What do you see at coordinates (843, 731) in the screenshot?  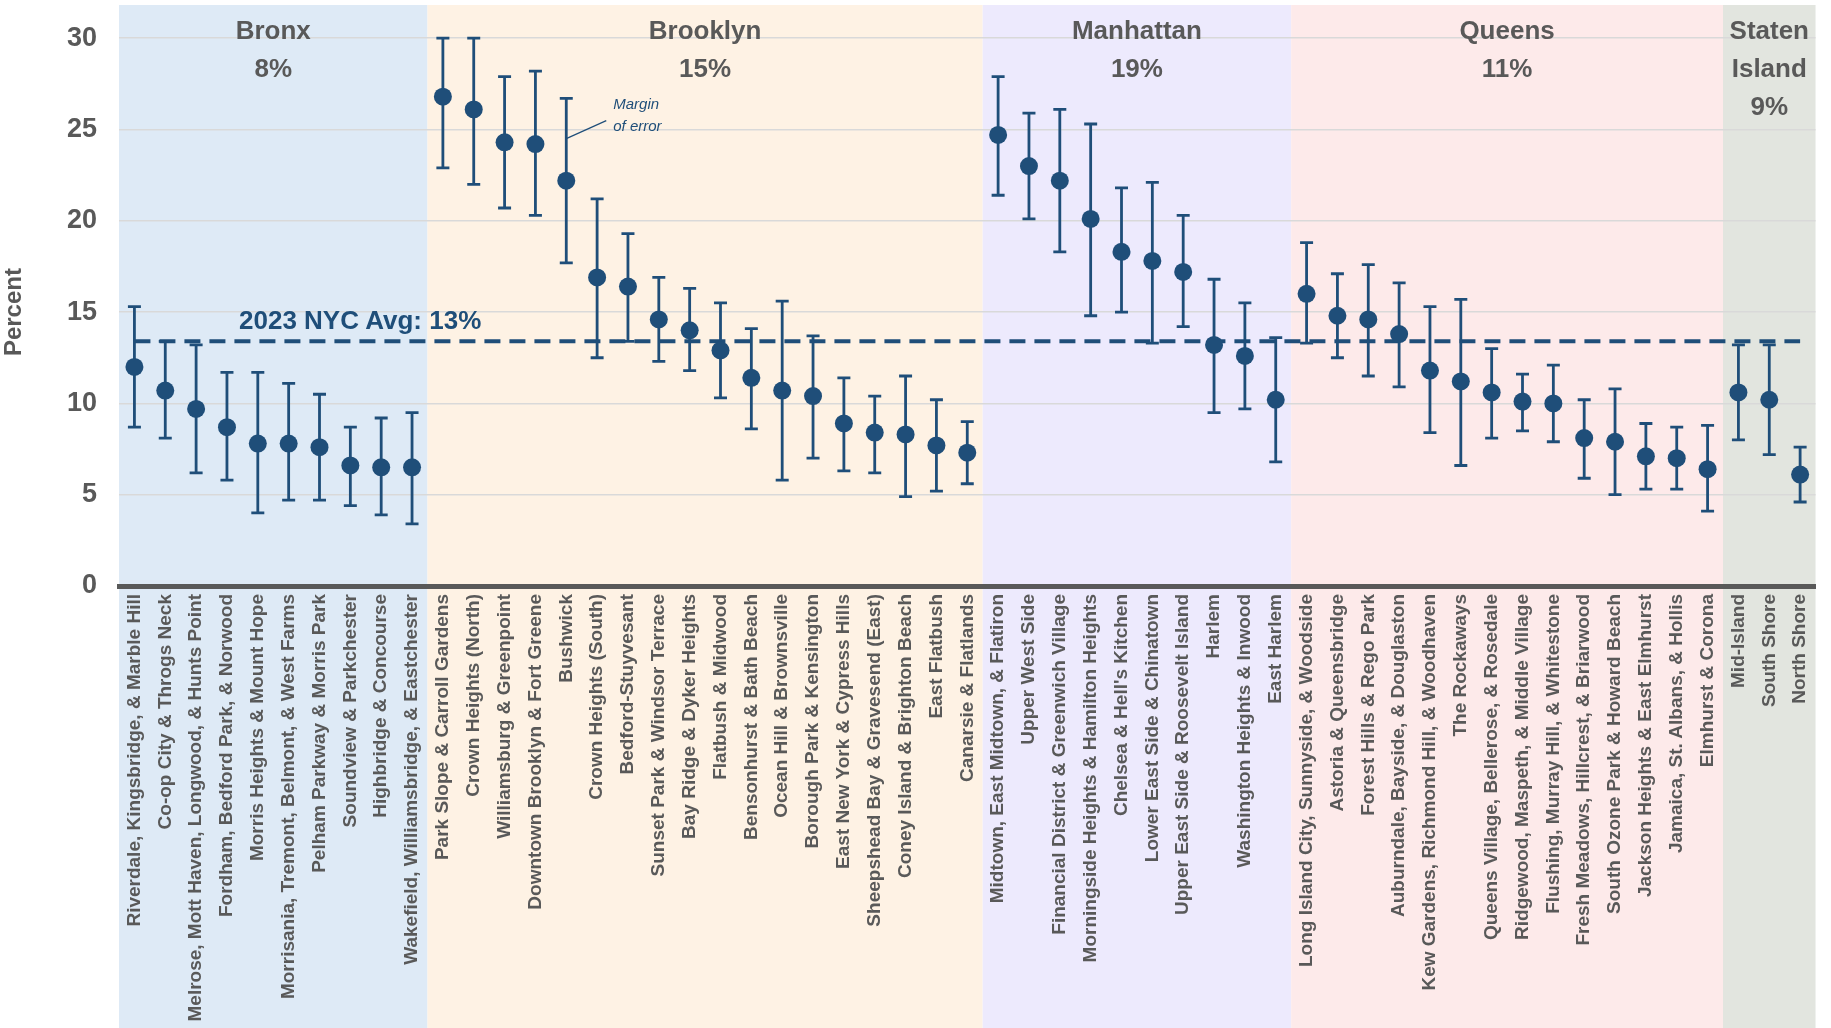 I see `x-tick-label: East New York & Cypress Hills` at bounding box center [843, 731].